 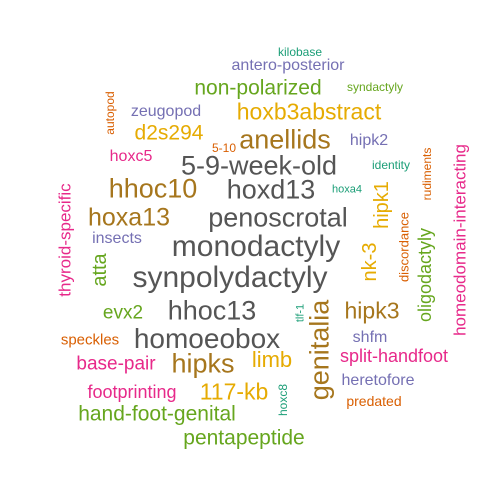 What do you see at coordinates (212, 310) in the screenshot?
I see `word-hhoc13: hhoc13` at bounding box center [212, 310].